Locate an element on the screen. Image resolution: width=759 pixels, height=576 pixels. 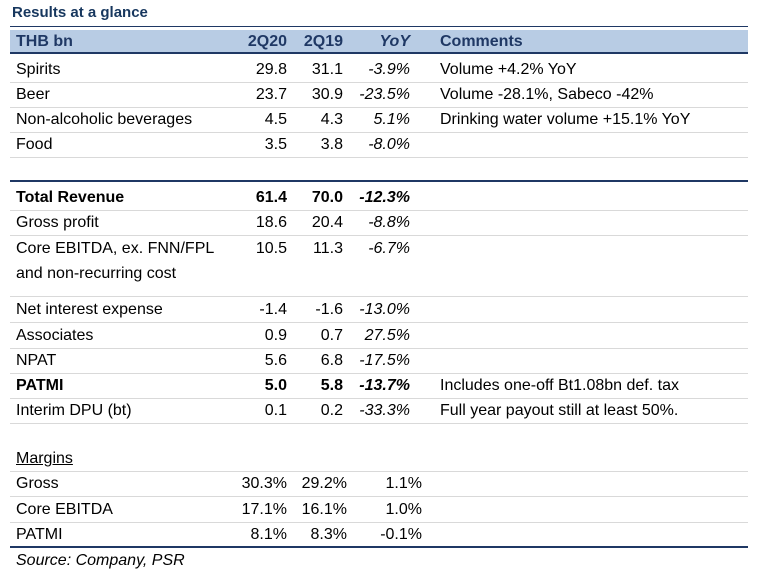
row-value-2q20: 18.6 is located at coordinates (271, 222).